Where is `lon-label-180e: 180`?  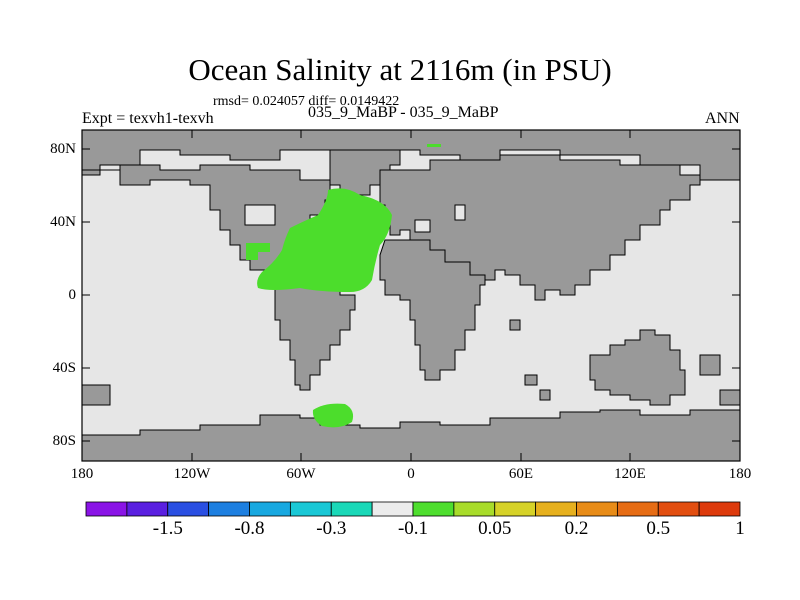 lon-label-180e: 180 is located at coordinates (740, 474).